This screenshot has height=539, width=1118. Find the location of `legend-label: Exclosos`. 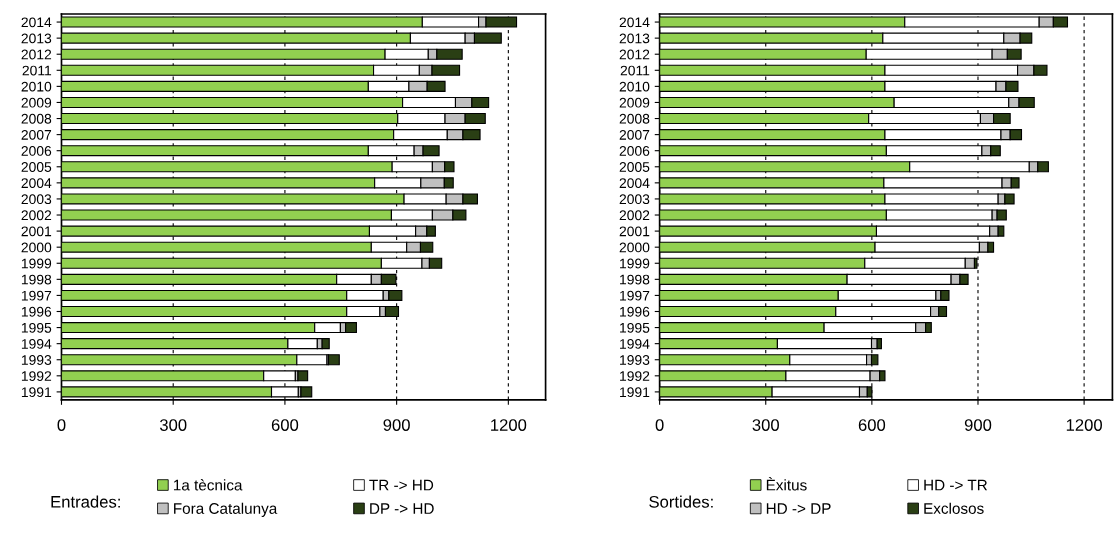

legend-label: Exclosos is located at coordinates (954, 508).